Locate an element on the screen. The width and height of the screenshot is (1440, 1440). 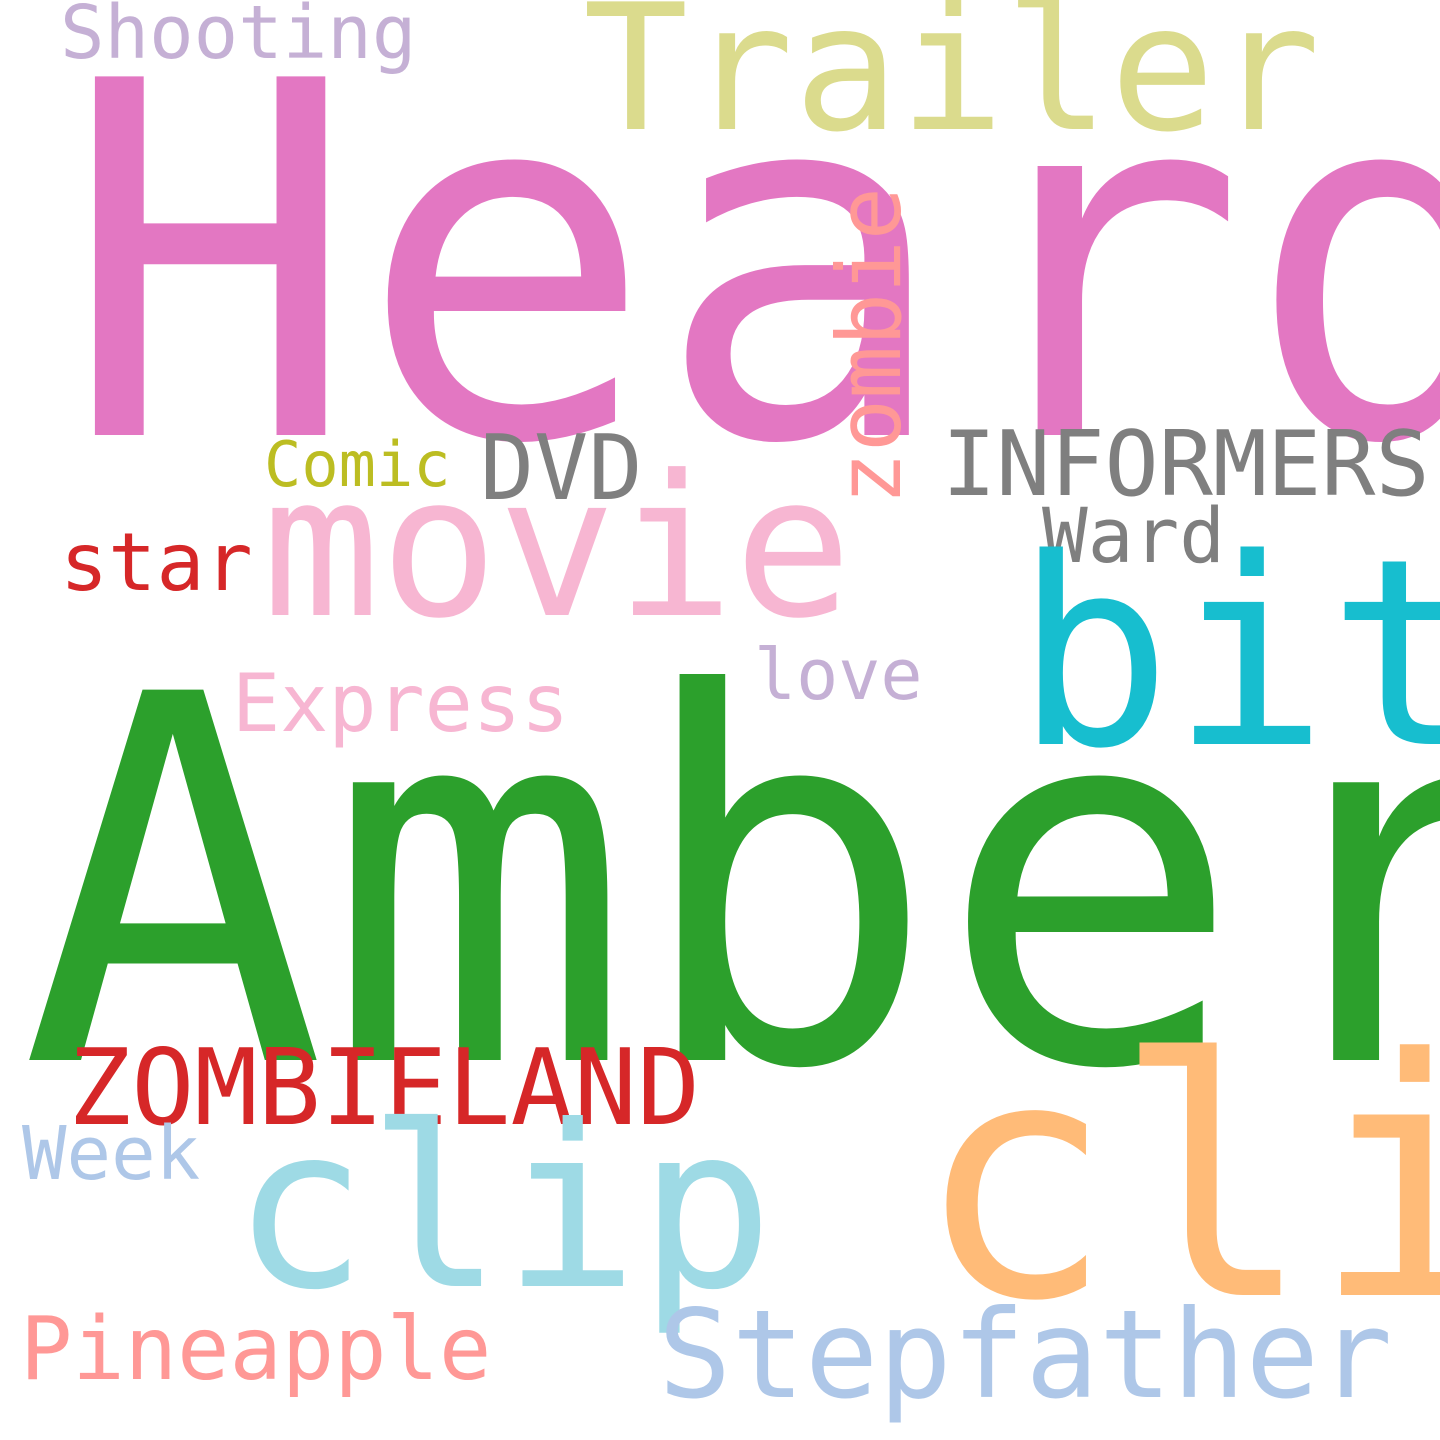
word-pineapple: Pineapple is located at coordinates (256, 1349).